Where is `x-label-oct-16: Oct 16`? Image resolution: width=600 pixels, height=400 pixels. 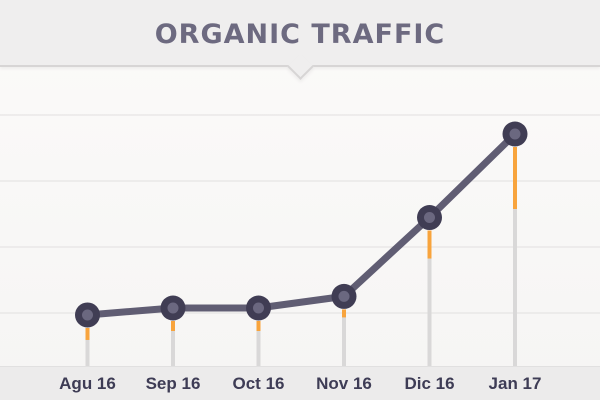
x-label-oct-16: Oct 16 is located at coordinates (258, 383).